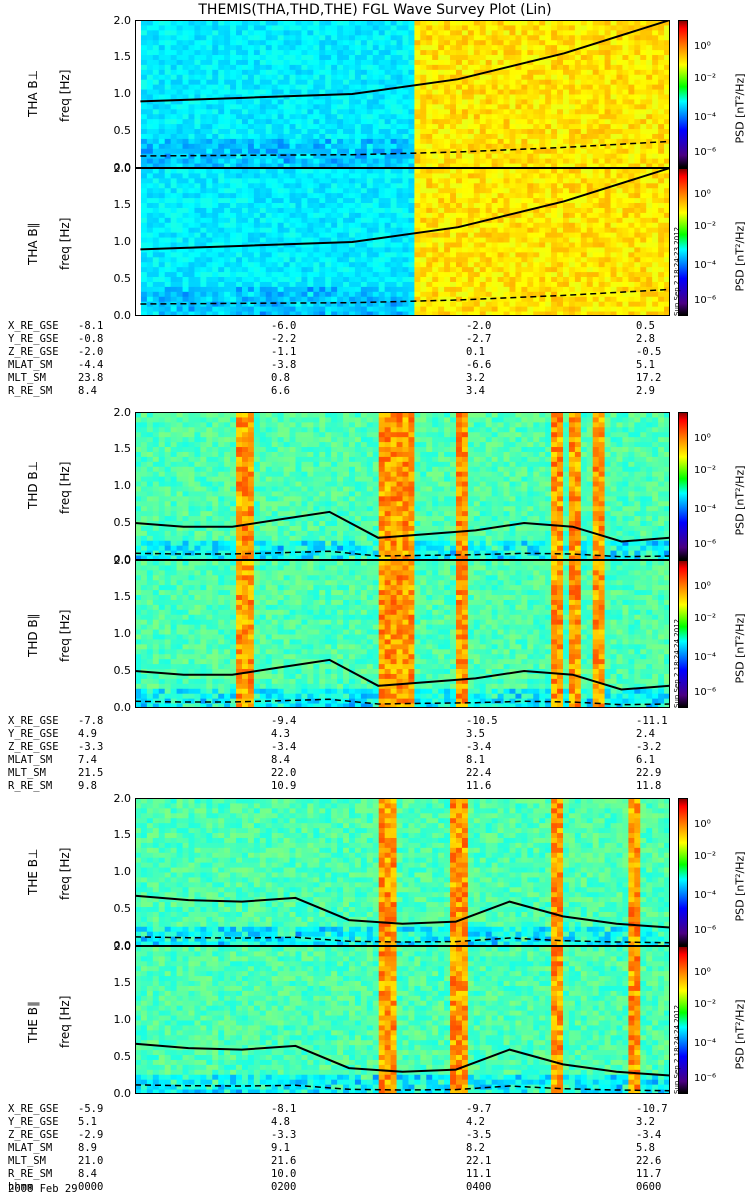  What do you see at coordinates (402, 94) in the screenshot?
I see `panel-frame` at bounding box center [402, 94].